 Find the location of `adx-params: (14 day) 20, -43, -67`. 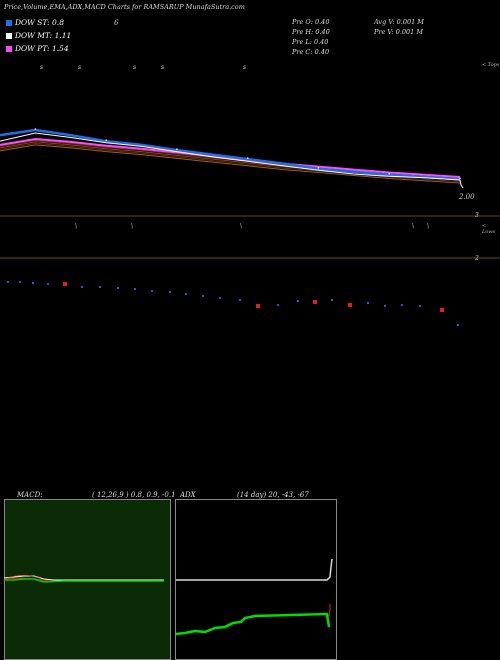

adx-params: (14 day) 20, -43, -67 is located at coordinates (273, 495).